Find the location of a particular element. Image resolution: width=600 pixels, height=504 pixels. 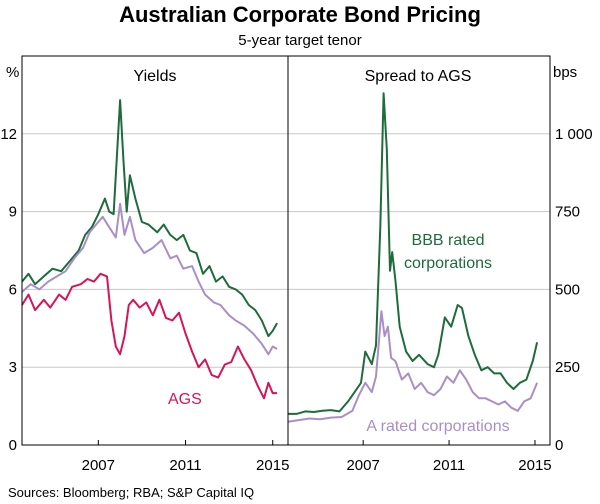

spread-ytick-label: 500 is located at coordinates (567, 289).